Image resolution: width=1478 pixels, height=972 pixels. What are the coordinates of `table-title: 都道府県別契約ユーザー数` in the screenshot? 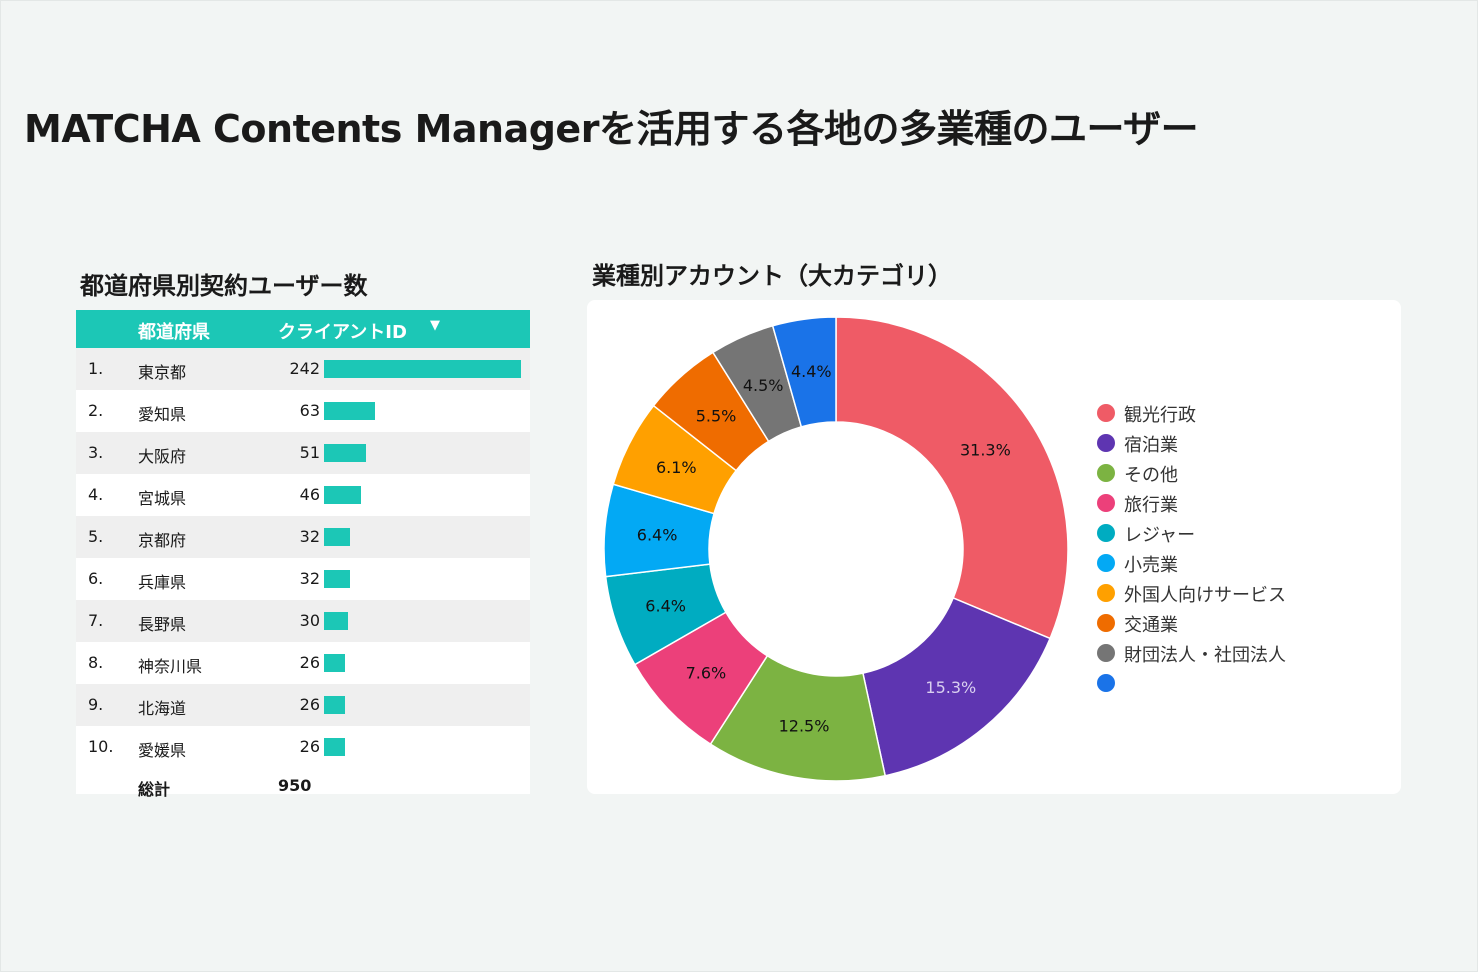 It's located at (224, 286).